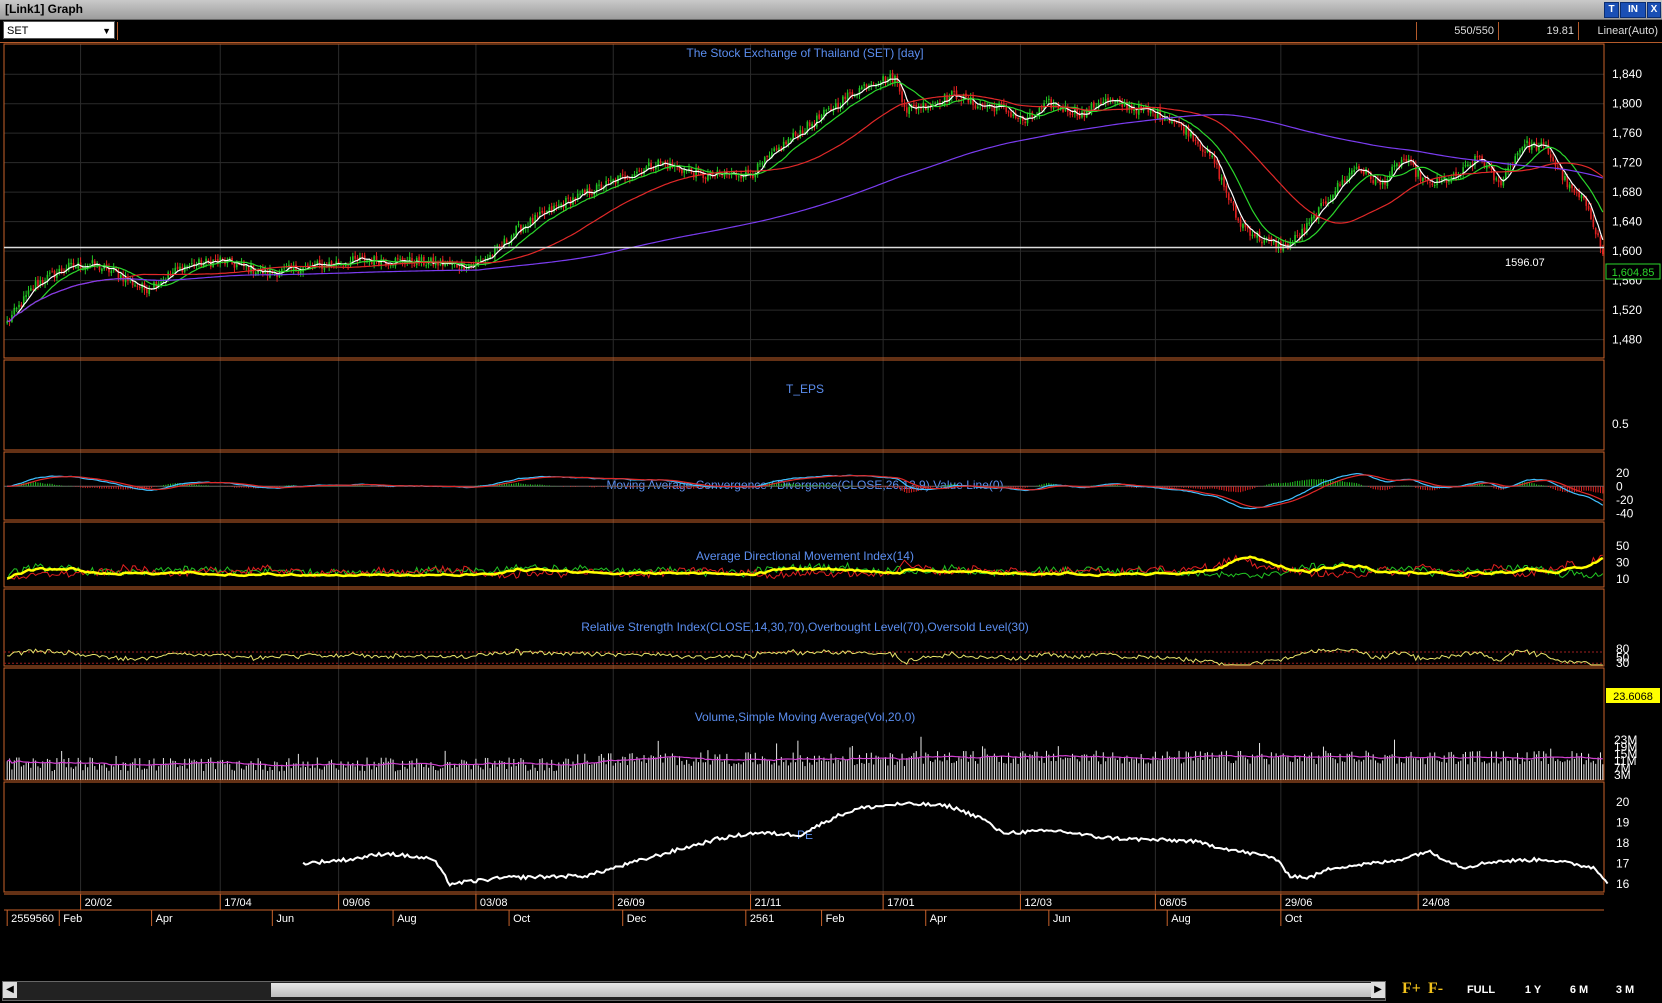 This screenshot has height=1003, width=1662. I want to click on close-button: X, so click(1654, 10).